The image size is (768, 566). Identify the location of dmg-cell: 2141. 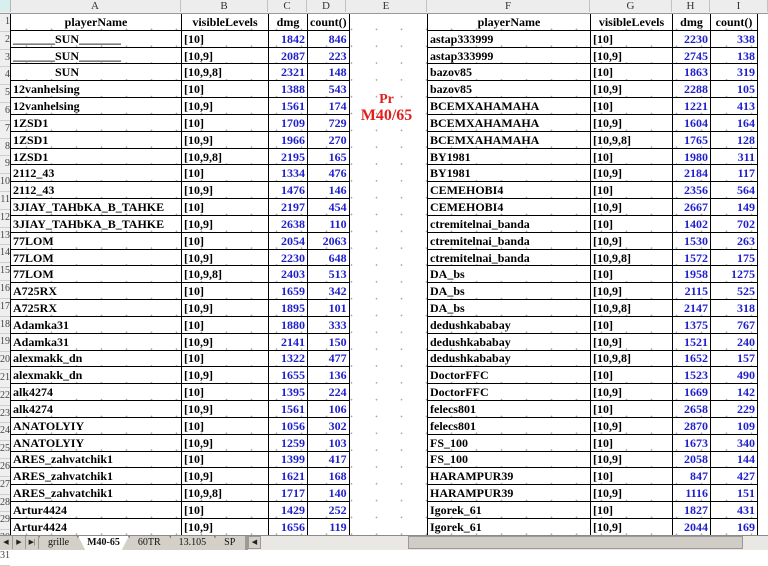
(288, 341).